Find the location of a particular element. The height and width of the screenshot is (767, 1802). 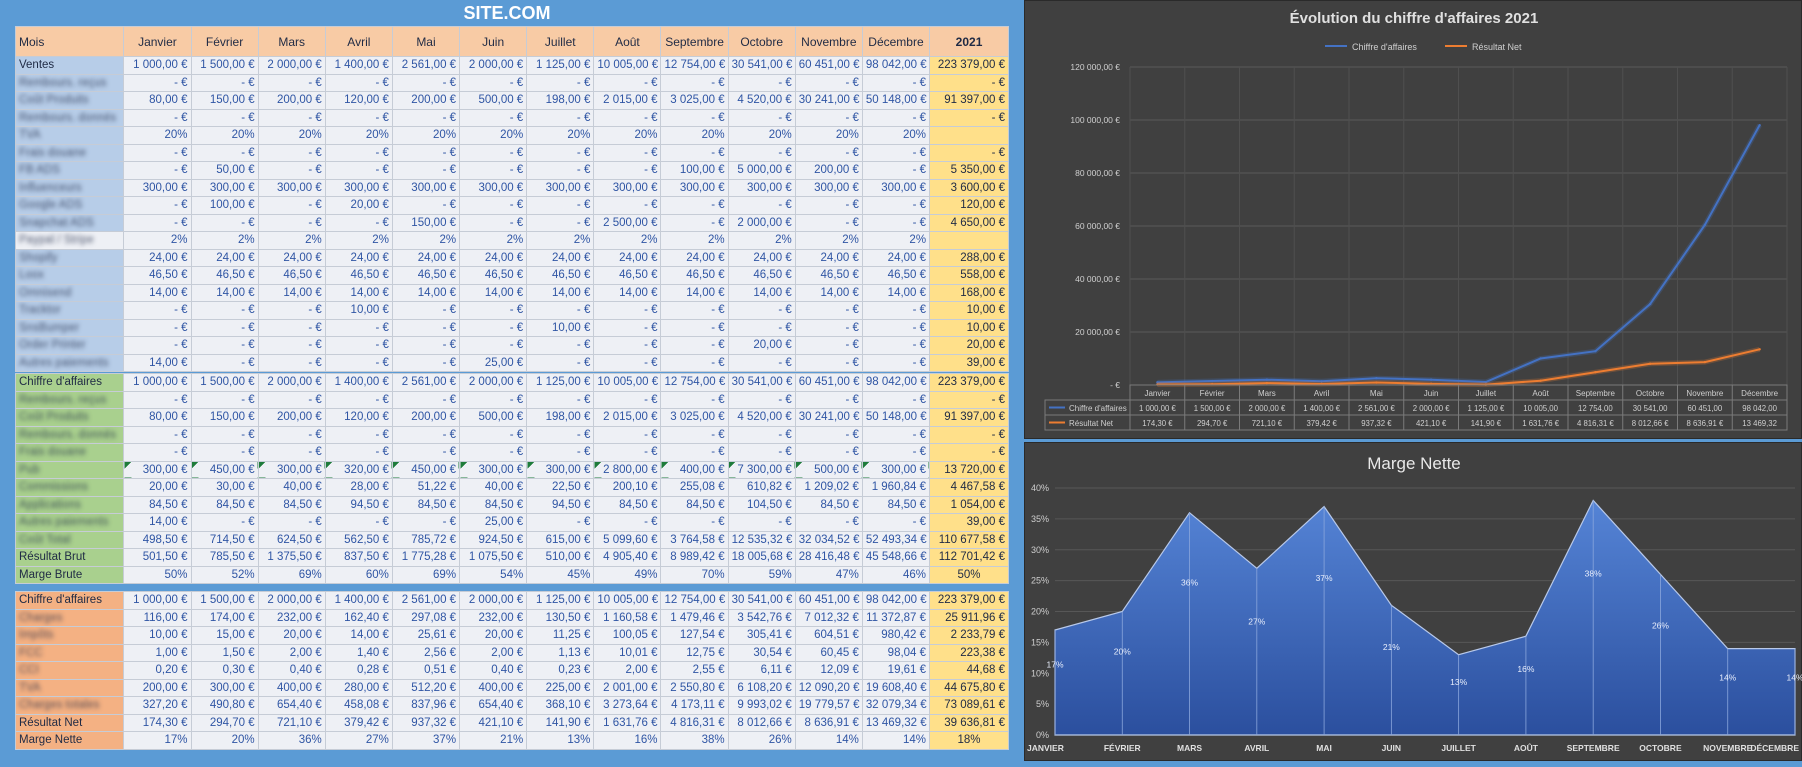

cell: 10 005,00 € is located at coordinates (627, 382).